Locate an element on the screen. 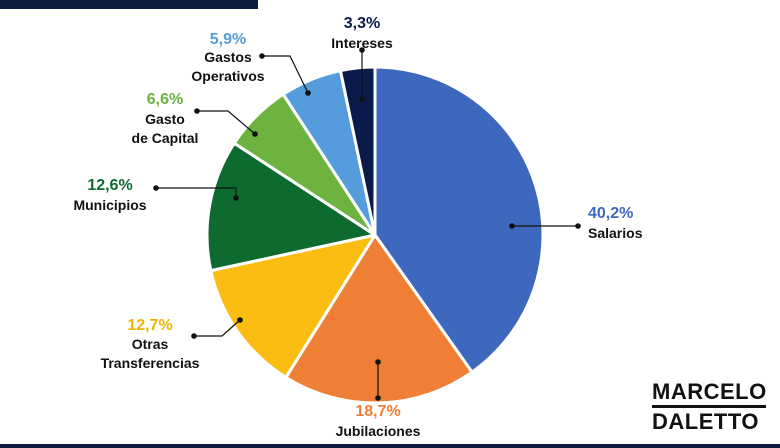 The height and width of the screenshot is (448, 780). brand-logo: MARCELO DALETTO is located at coordinates (711, 407).